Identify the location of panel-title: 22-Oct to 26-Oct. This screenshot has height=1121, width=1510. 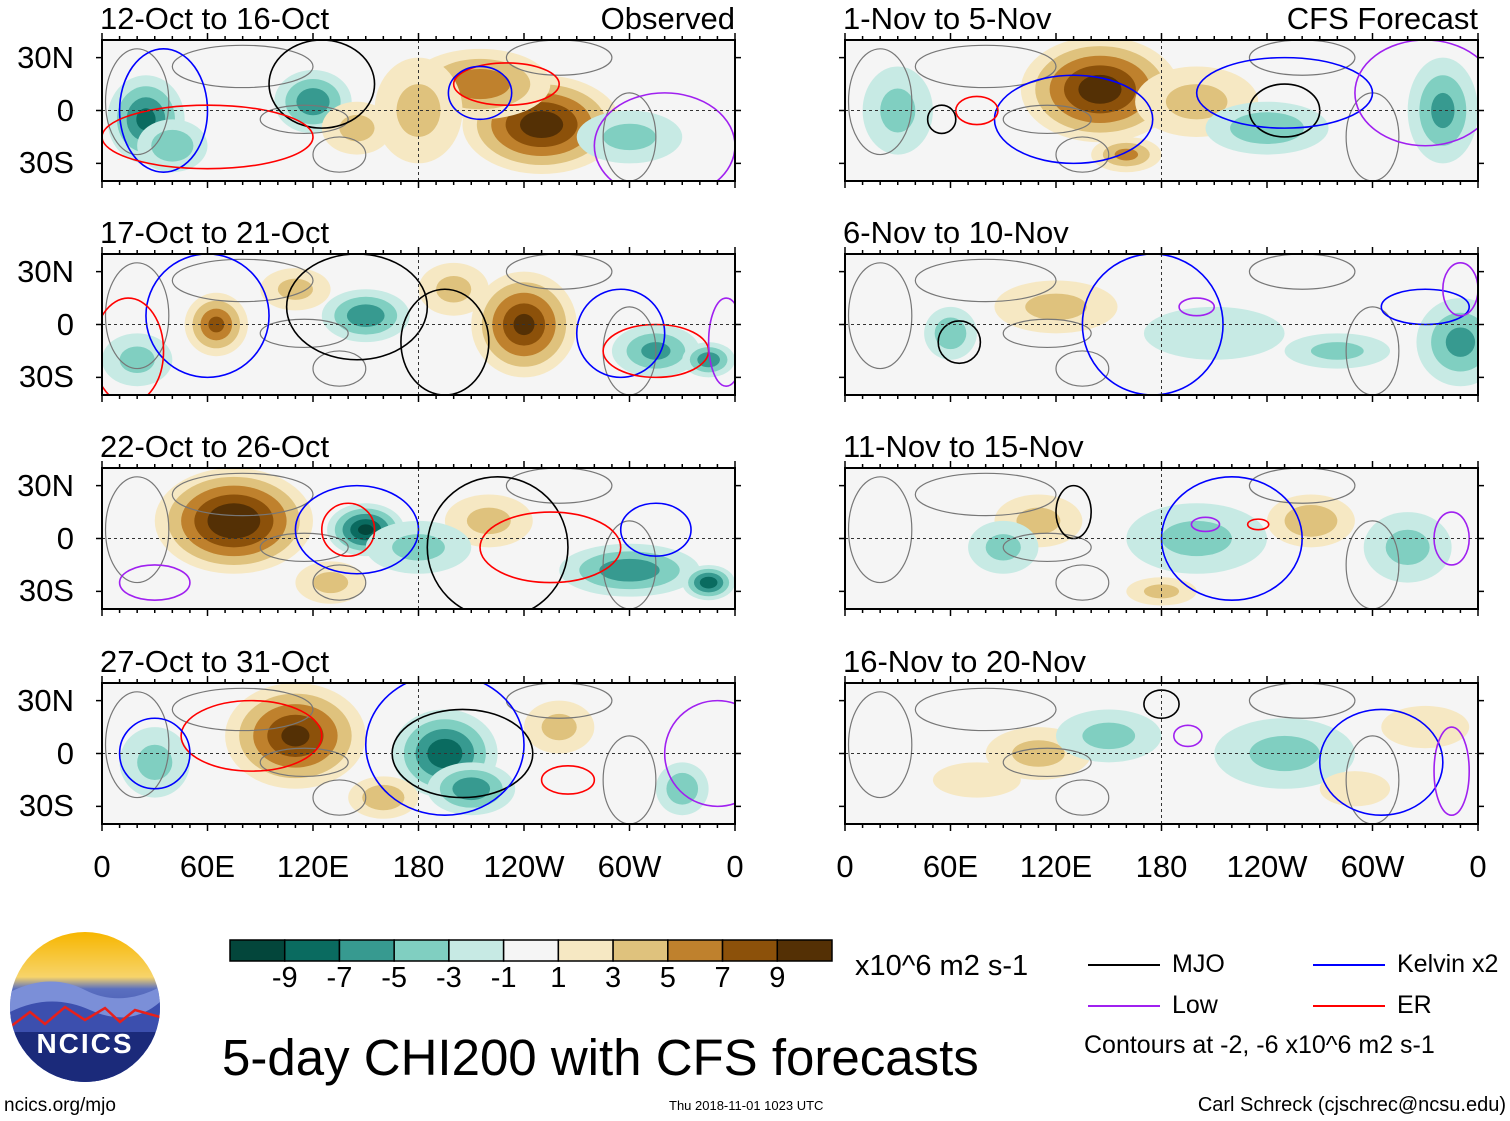
(215, 446).